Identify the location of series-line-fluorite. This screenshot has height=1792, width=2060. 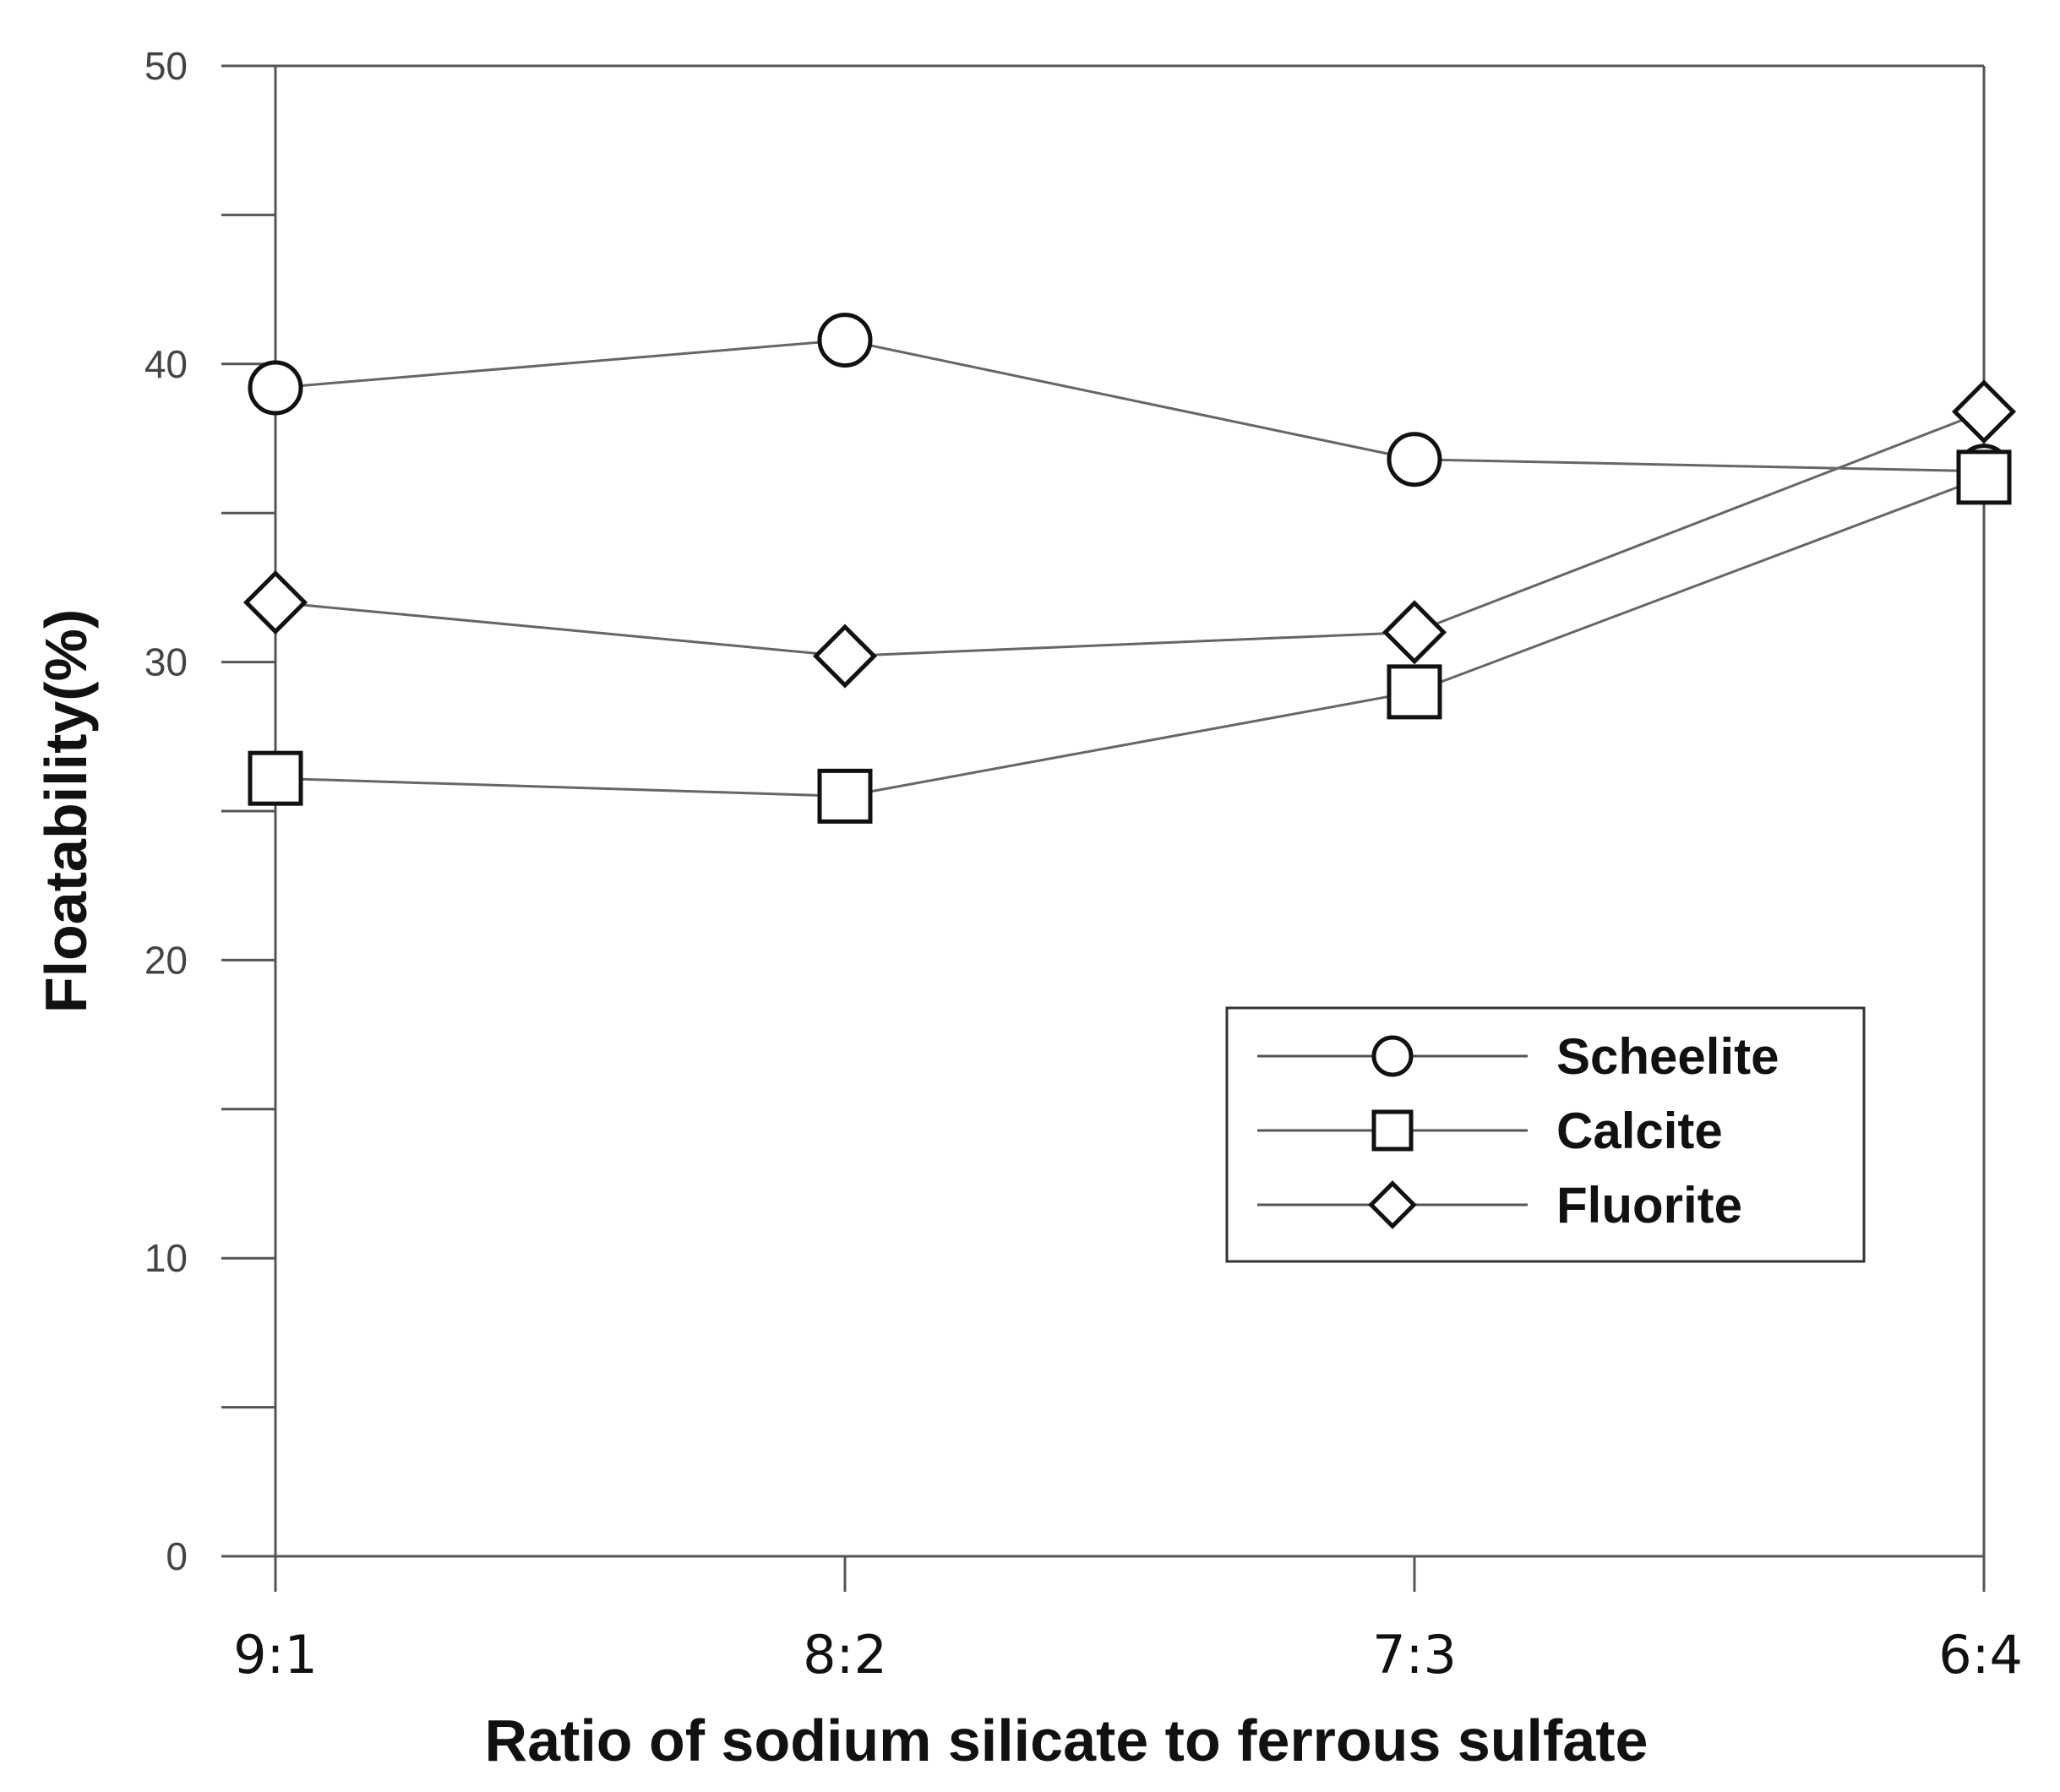
(1130, 534).